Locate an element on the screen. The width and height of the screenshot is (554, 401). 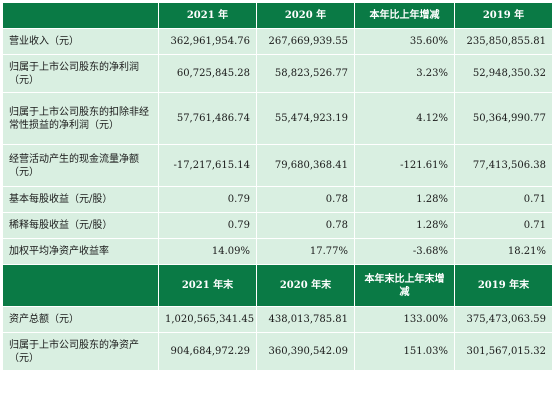
header-cell-2019: 2019 年 is located at coordinates (503, 15).